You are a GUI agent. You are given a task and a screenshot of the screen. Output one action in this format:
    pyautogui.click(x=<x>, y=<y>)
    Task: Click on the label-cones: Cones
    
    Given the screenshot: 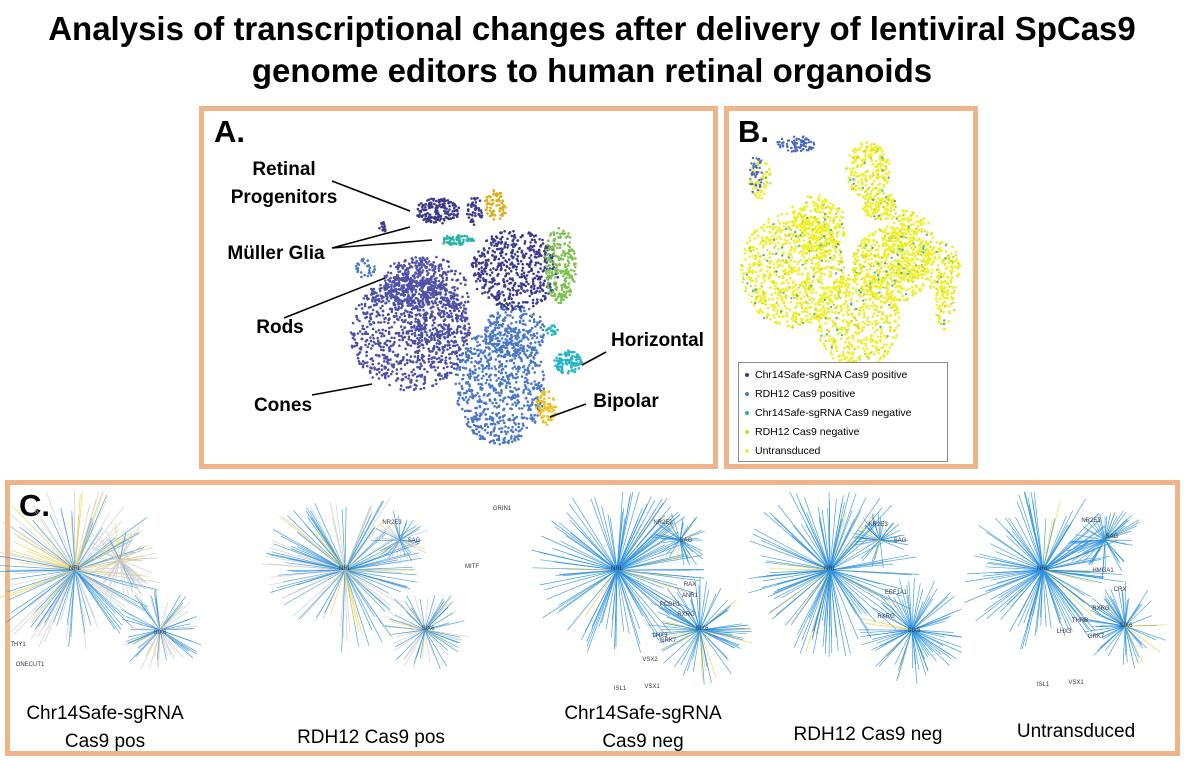 What is the action you would take?
    pyautogui.click(x=283, y=405)
    